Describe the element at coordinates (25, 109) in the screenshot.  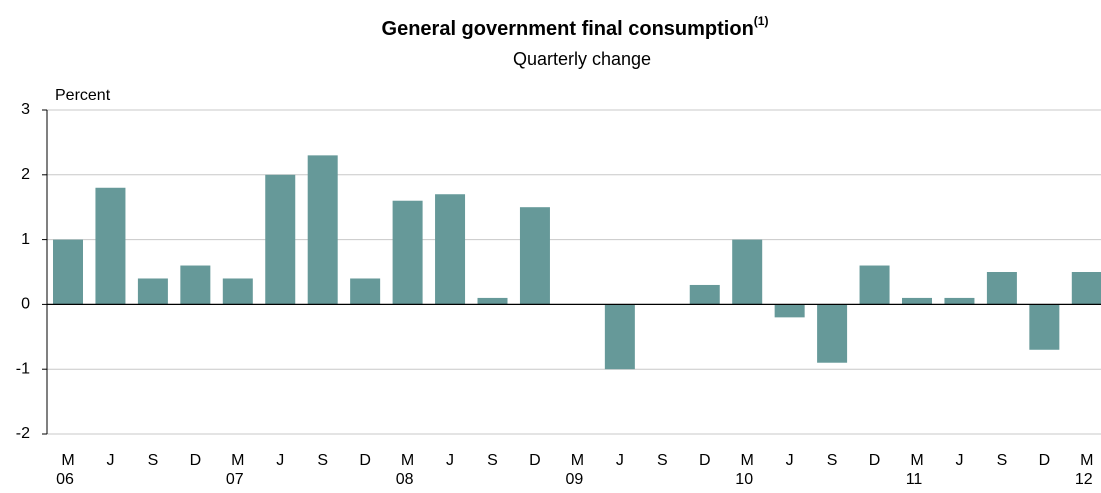
I see `y-tick-label: 3` at that location.